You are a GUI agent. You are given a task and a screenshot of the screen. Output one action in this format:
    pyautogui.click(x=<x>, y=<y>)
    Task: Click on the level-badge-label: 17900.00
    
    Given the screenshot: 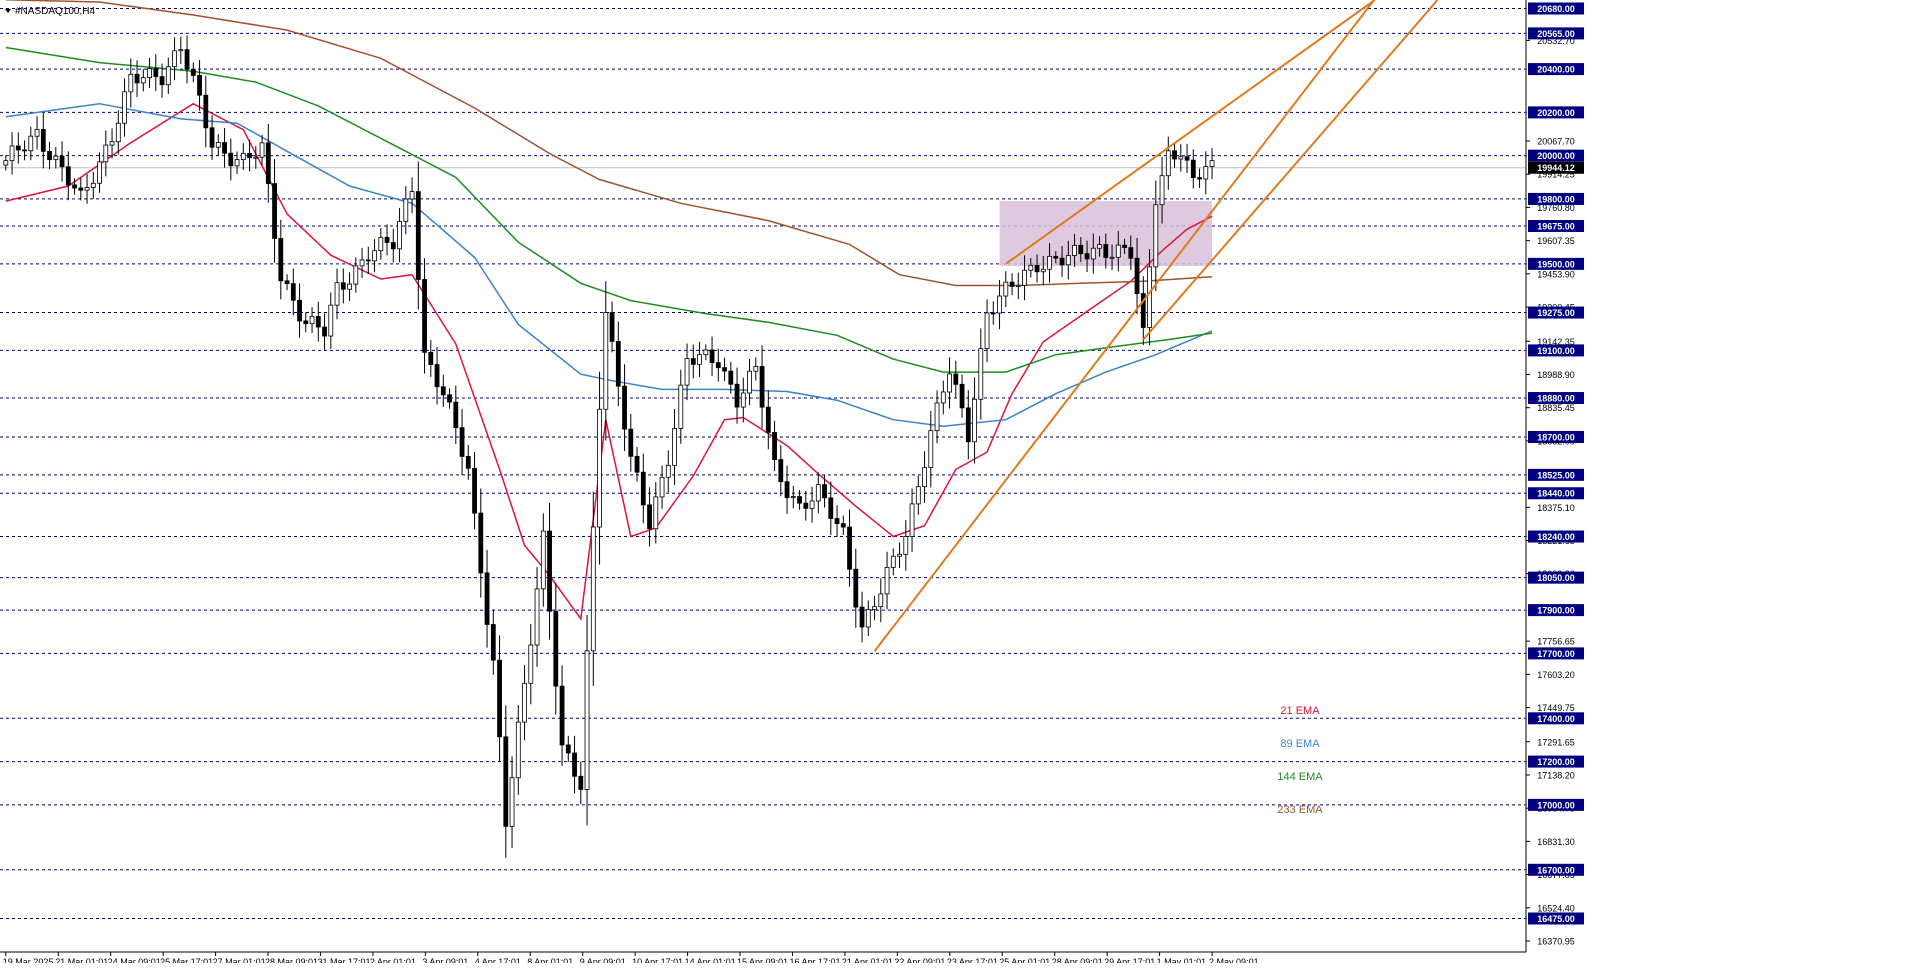 What is the action you would take?
    pyautogui.click(x=1556, y=611)
    